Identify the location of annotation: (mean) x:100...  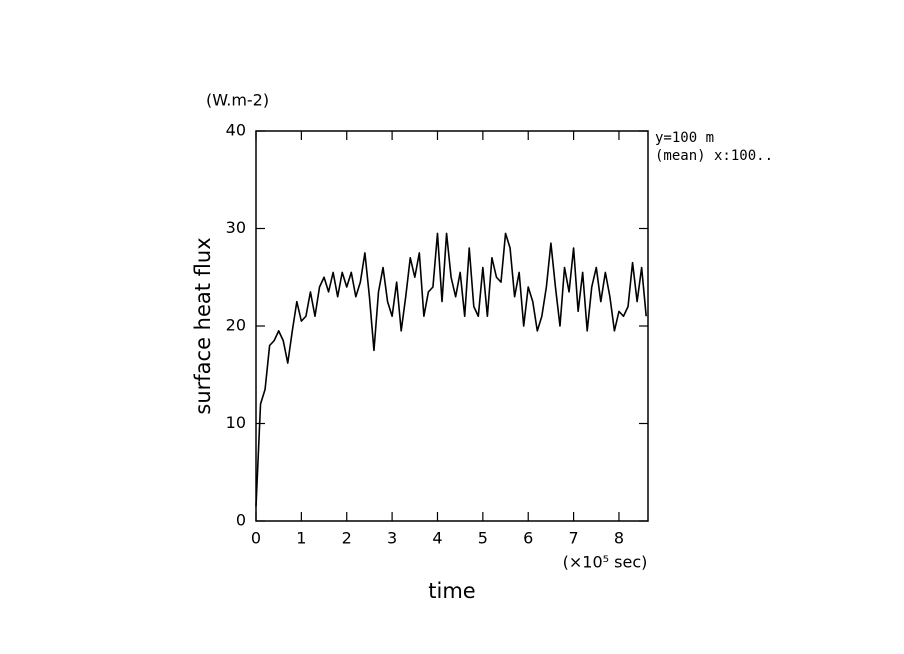
(714, 156).